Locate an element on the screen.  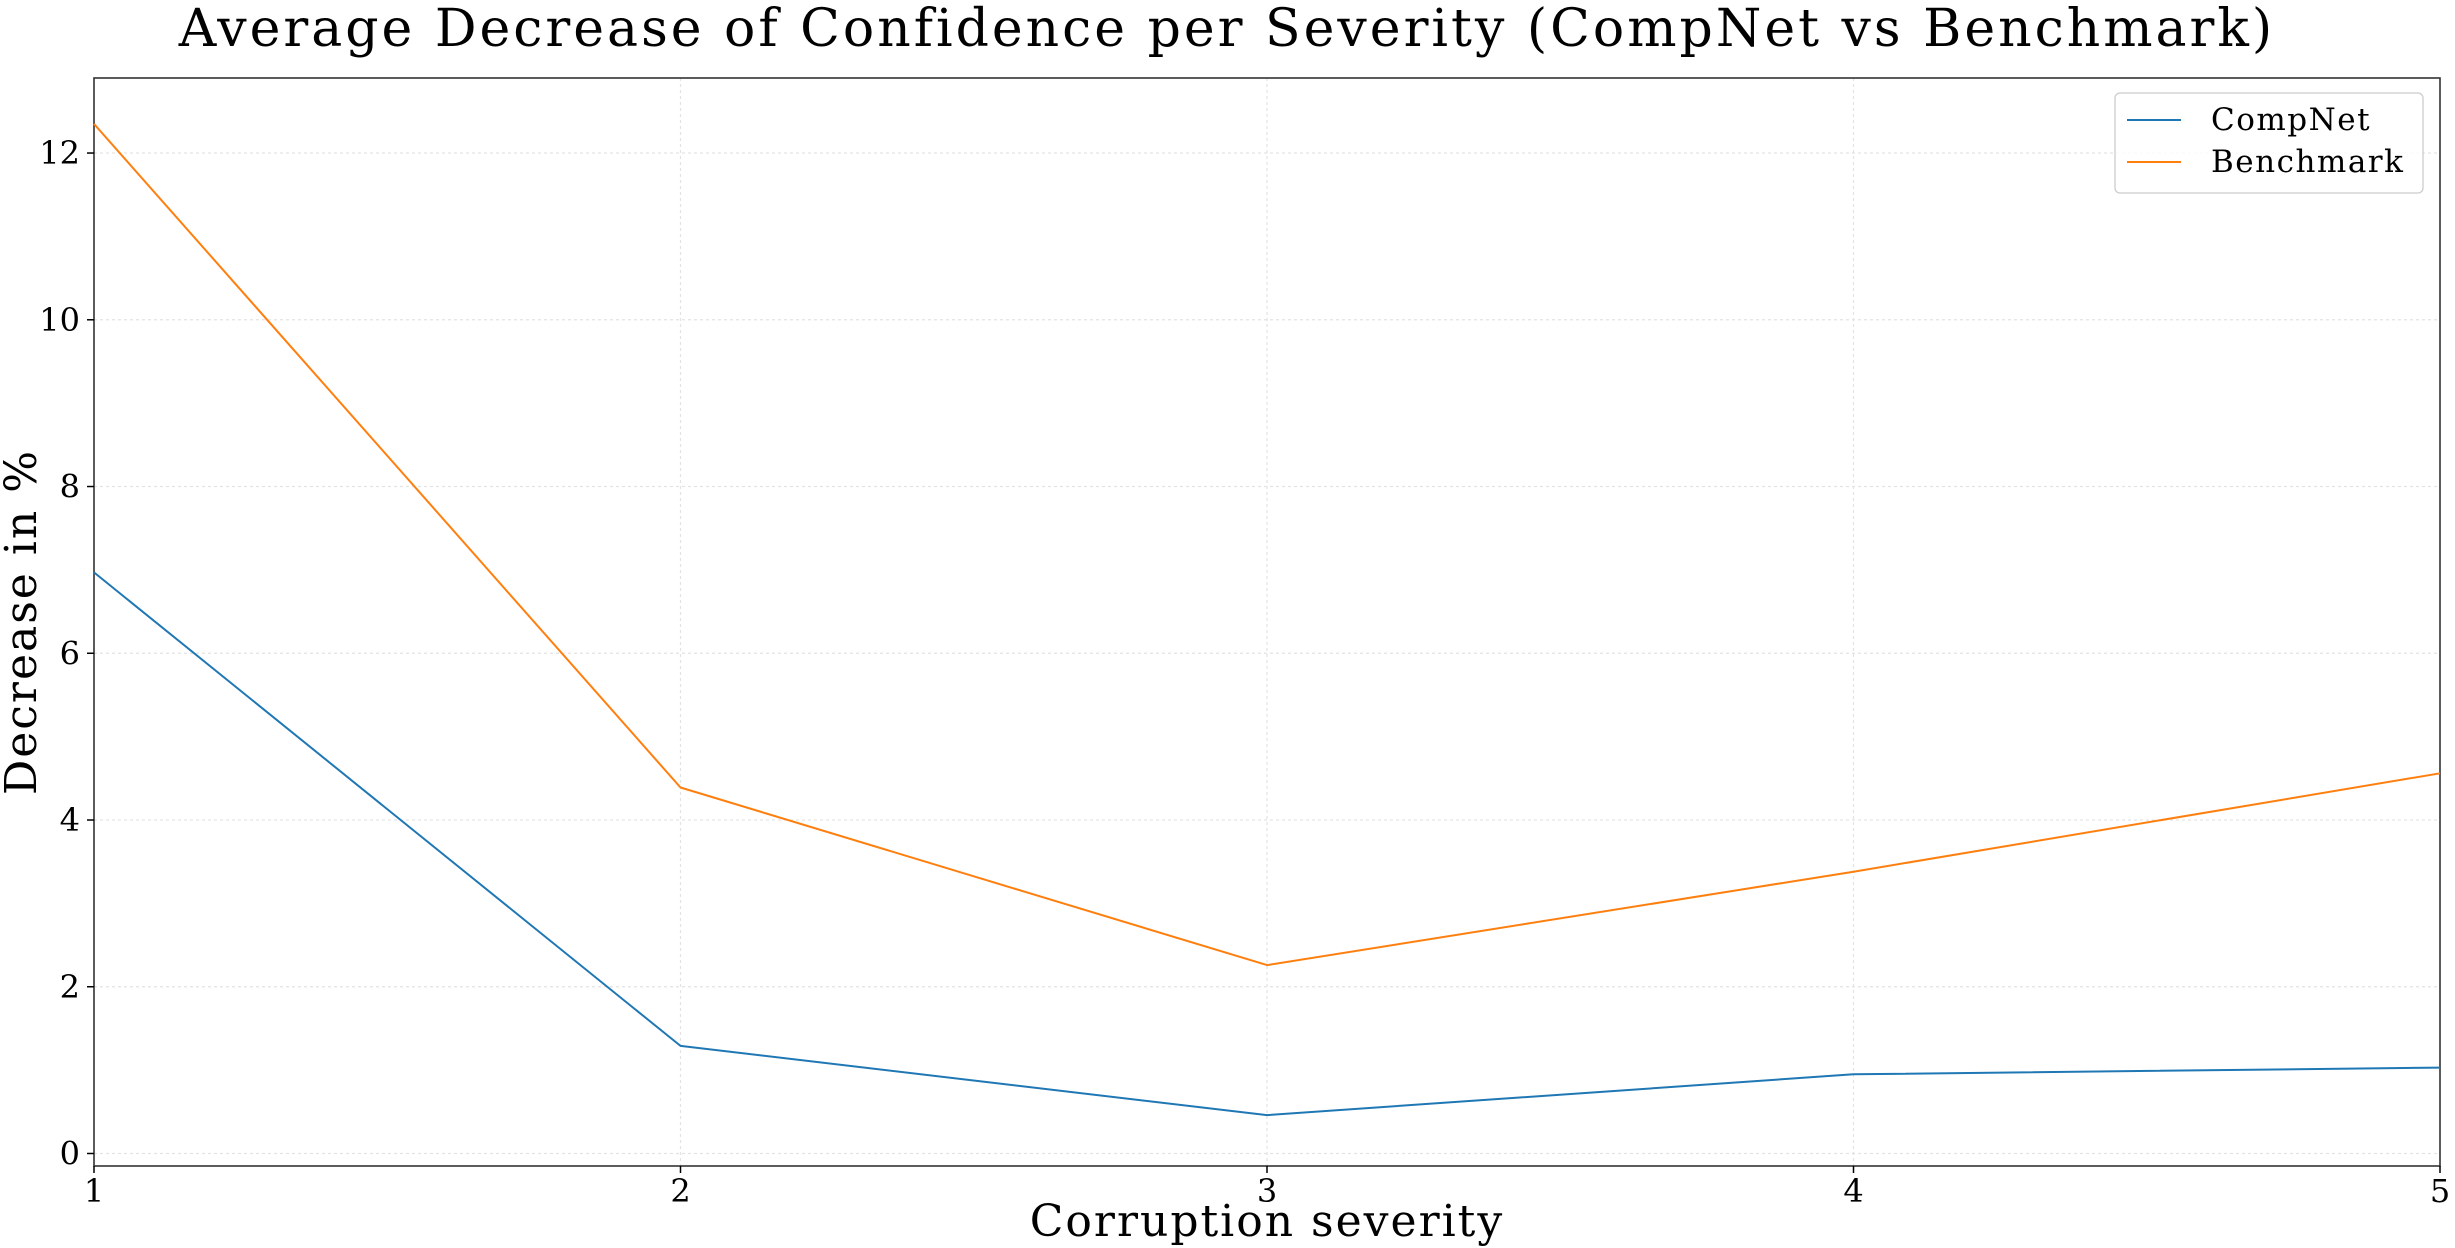
legend: CompNet Benchmark is located at coordinates (2269, 143).